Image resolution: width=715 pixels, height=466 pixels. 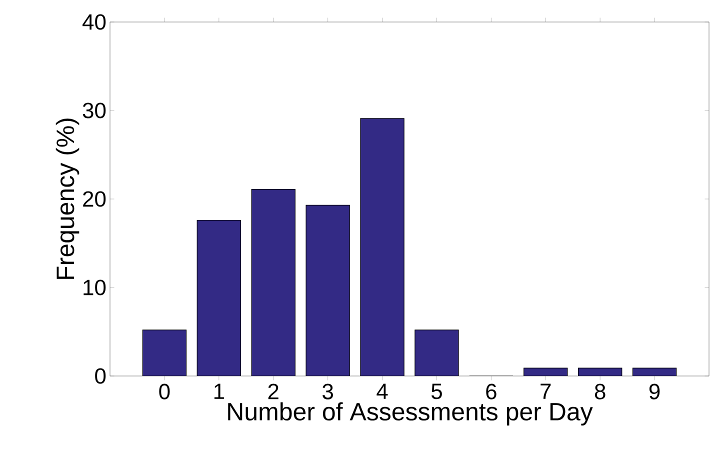 What do you see at coordinates (327, 392) in the screenshot?
I see `x-tick-label: 3` at bounding box center [327, 392].